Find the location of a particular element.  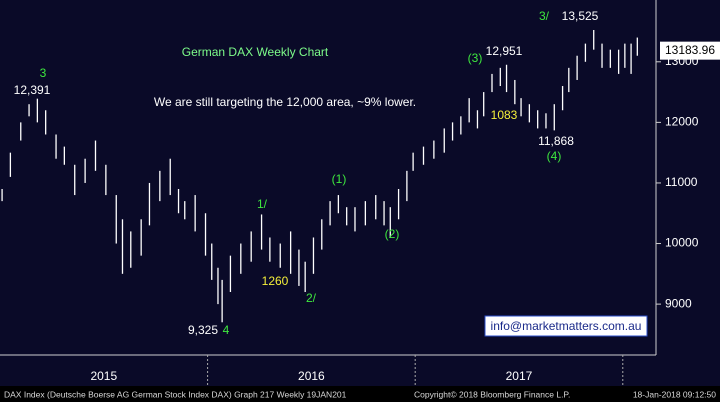

contact-box is located at coordinates (566, 326).